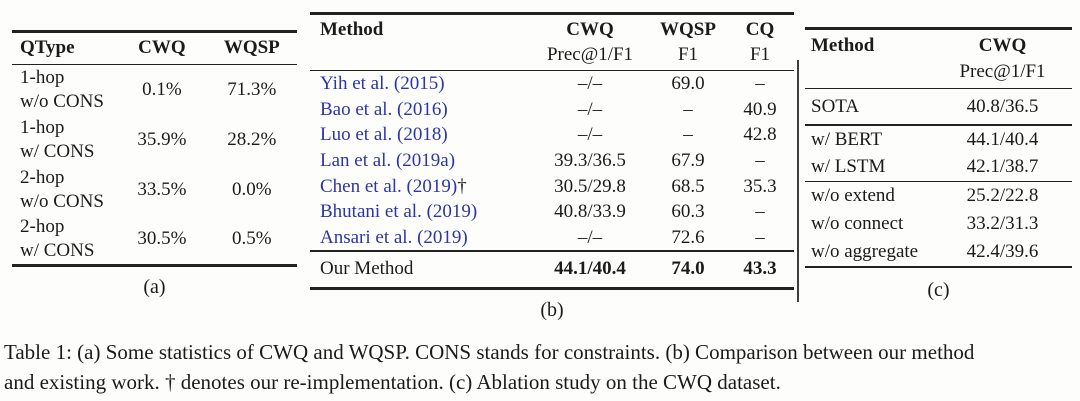 The height and width of the screenshot is (401, 1080). I want to click on cell-cwq: 44.1/40.4, so click(590, 269).